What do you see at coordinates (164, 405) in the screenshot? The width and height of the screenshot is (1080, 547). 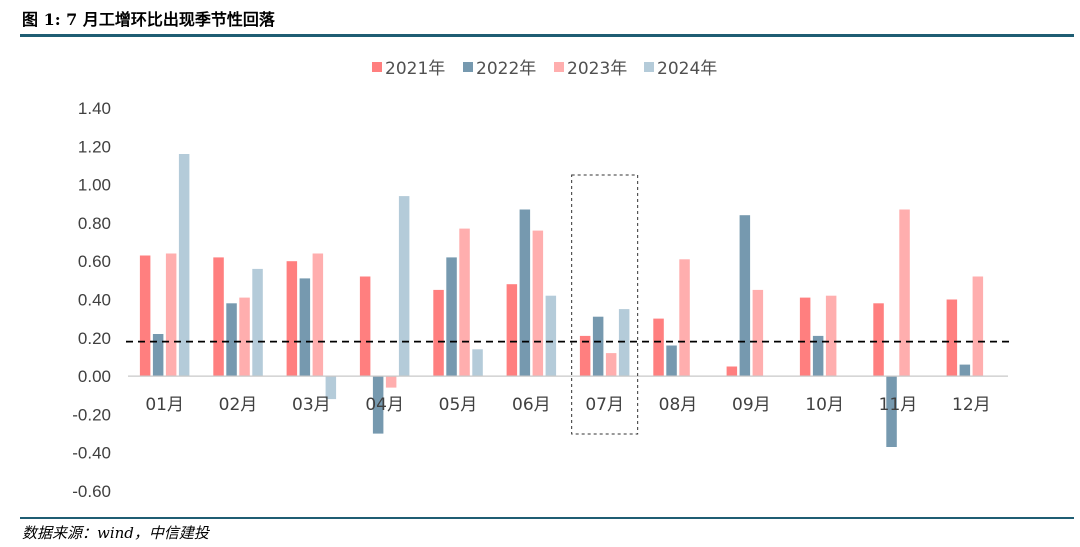 I see `x-tick-label: 01月` at bounding box center [164, 405].